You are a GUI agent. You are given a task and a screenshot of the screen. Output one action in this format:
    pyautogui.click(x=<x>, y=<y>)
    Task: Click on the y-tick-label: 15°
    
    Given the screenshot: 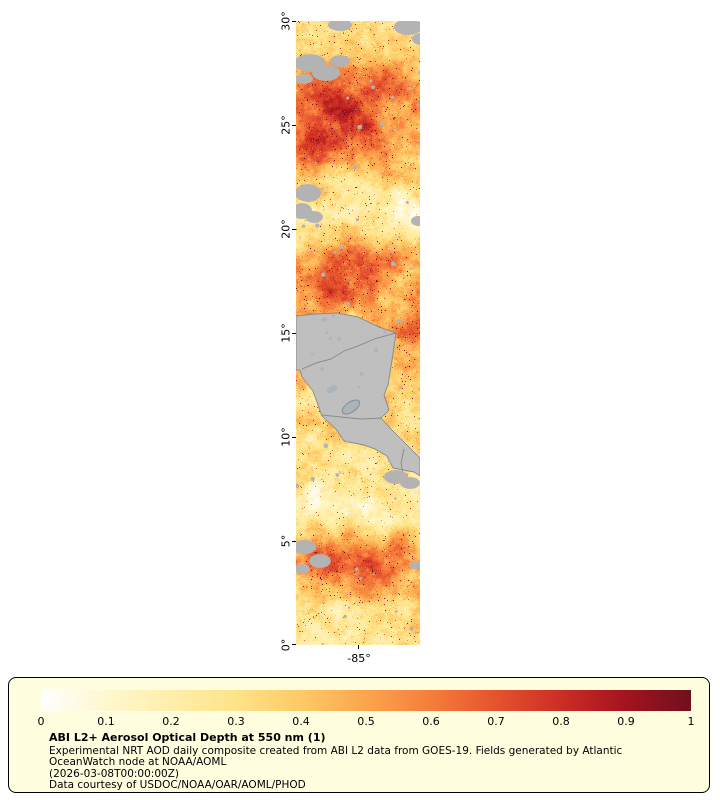 What is the action you would take?
    pyautogui.click(x=286, y=333)
    